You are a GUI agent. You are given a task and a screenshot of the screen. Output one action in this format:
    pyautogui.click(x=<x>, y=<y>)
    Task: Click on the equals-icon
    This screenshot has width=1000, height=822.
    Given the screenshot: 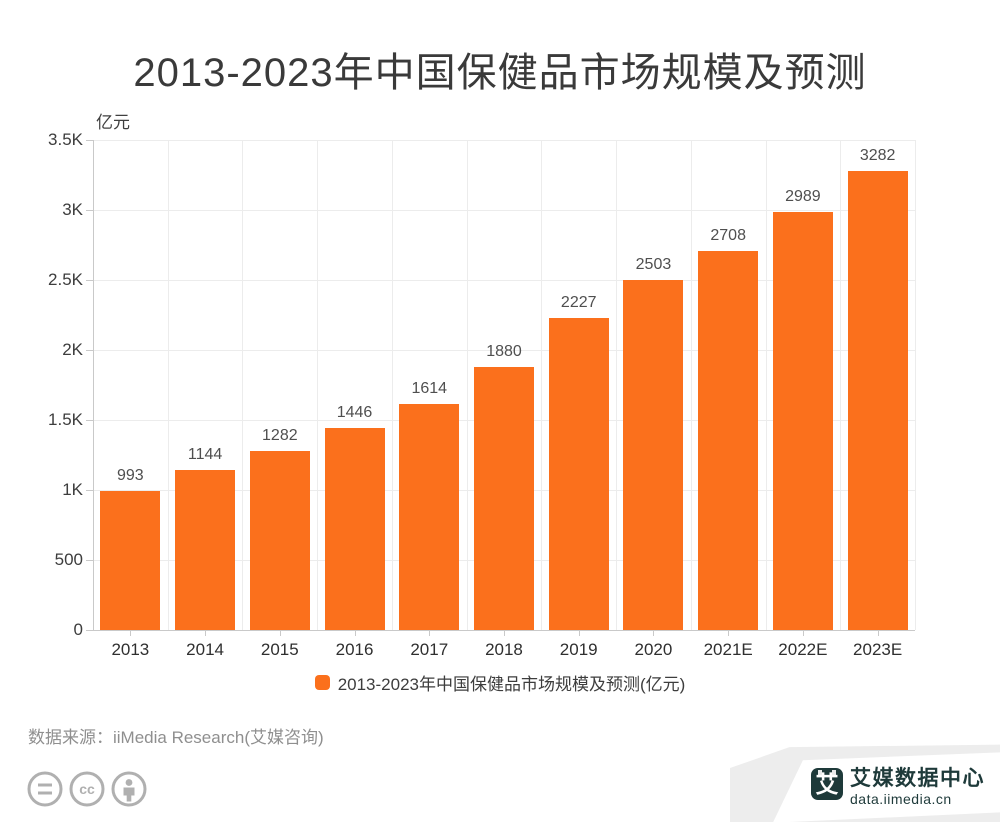 What is the action you would take?
    pyautogui.click(x=45, y=789)
    